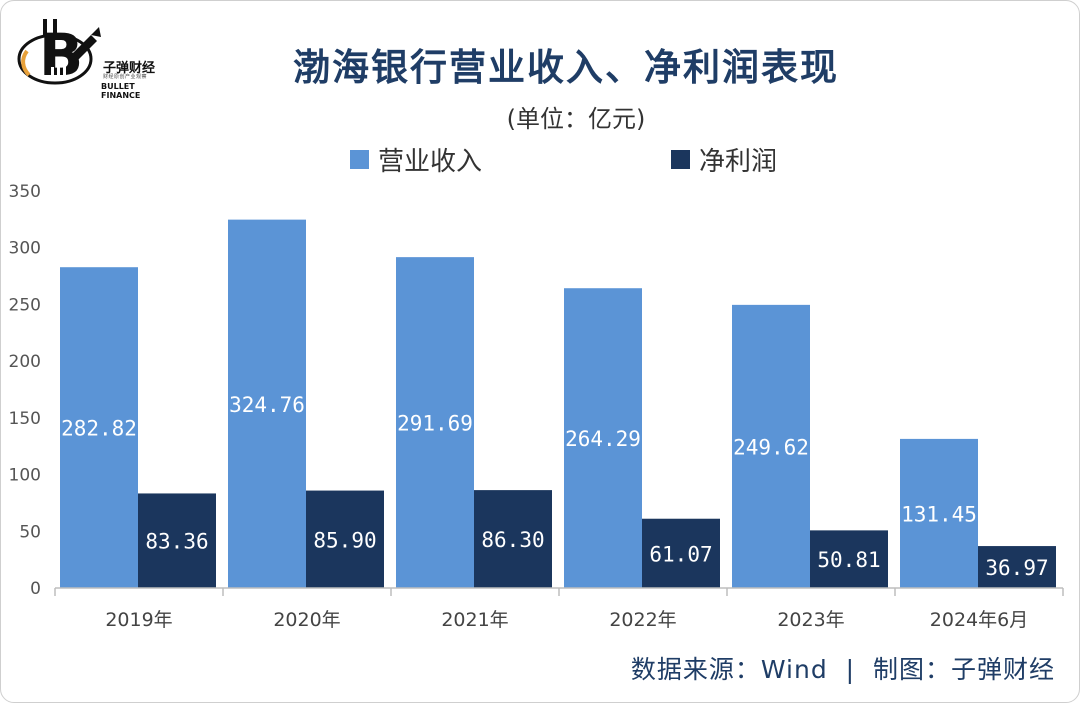 The height and width of the screenshot is (703, 1080). What do you see at coordinates (430, 162) in the screenshot?
I see `legend-label-revenue: 营业收入` at bounding box center [430, 162].